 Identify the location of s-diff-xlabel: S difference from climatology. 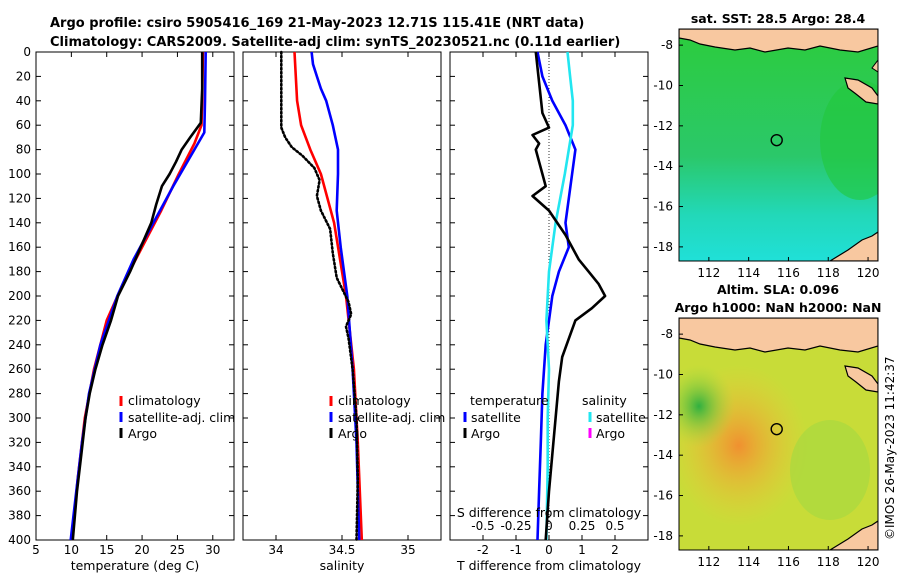
(549, 512).